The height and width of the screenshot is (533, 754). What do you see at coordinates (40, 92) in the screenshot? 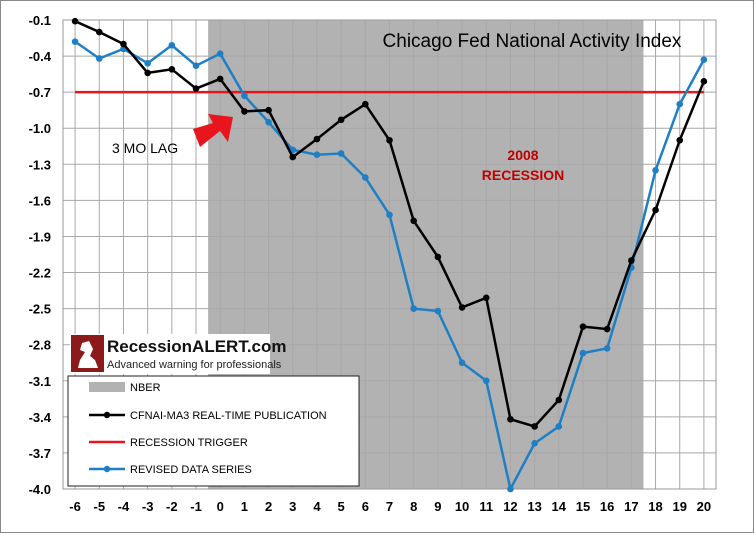
I see `y-tick-label: -0.7` at bounding box center [40, 92].